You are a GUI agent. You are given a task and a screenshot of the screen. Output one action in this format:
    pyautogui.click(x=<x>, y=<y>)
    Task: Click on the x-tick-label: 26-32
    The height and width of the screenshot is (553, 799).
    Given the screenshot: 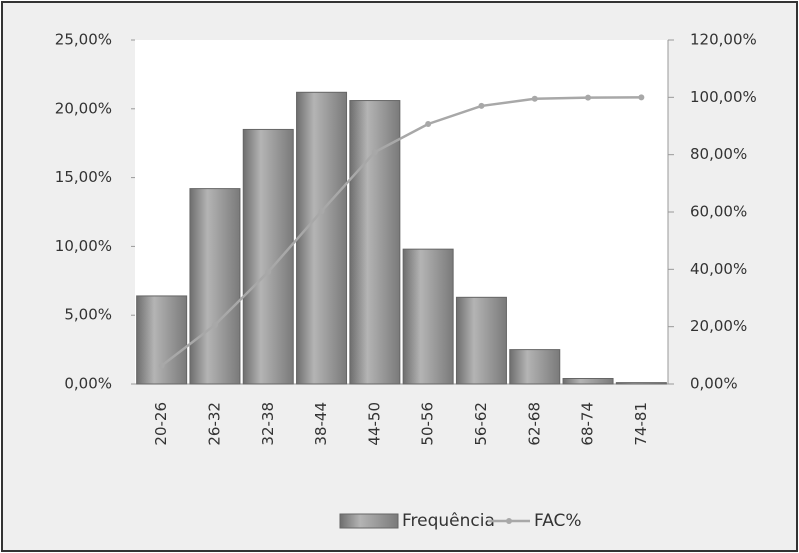 What is the action you would take?
    pyautogui.click(x=214, y=424)
    